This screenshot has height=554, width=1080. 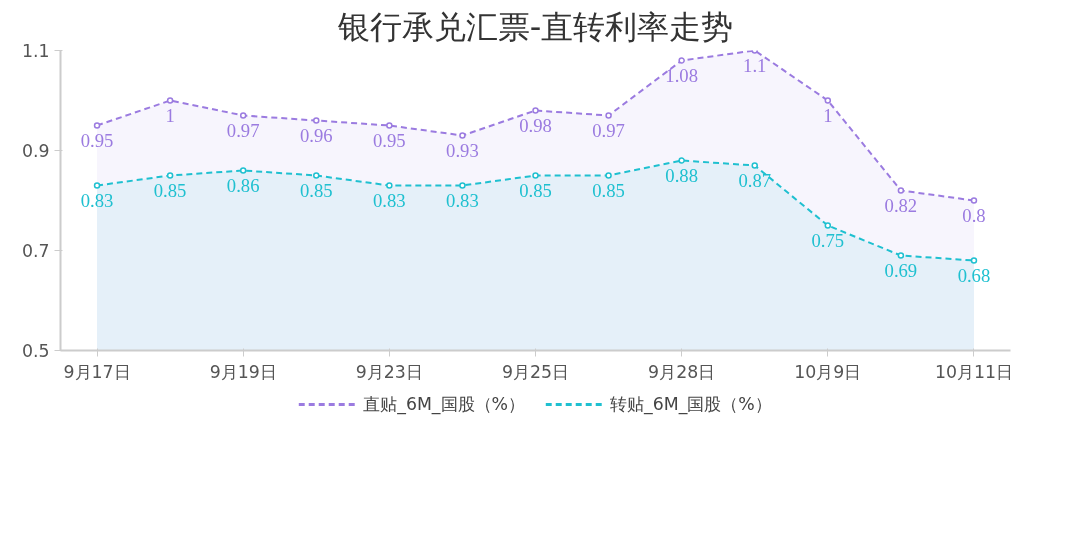 I want to click on y-tick-label: 0.7, so click(x=35, y=251).